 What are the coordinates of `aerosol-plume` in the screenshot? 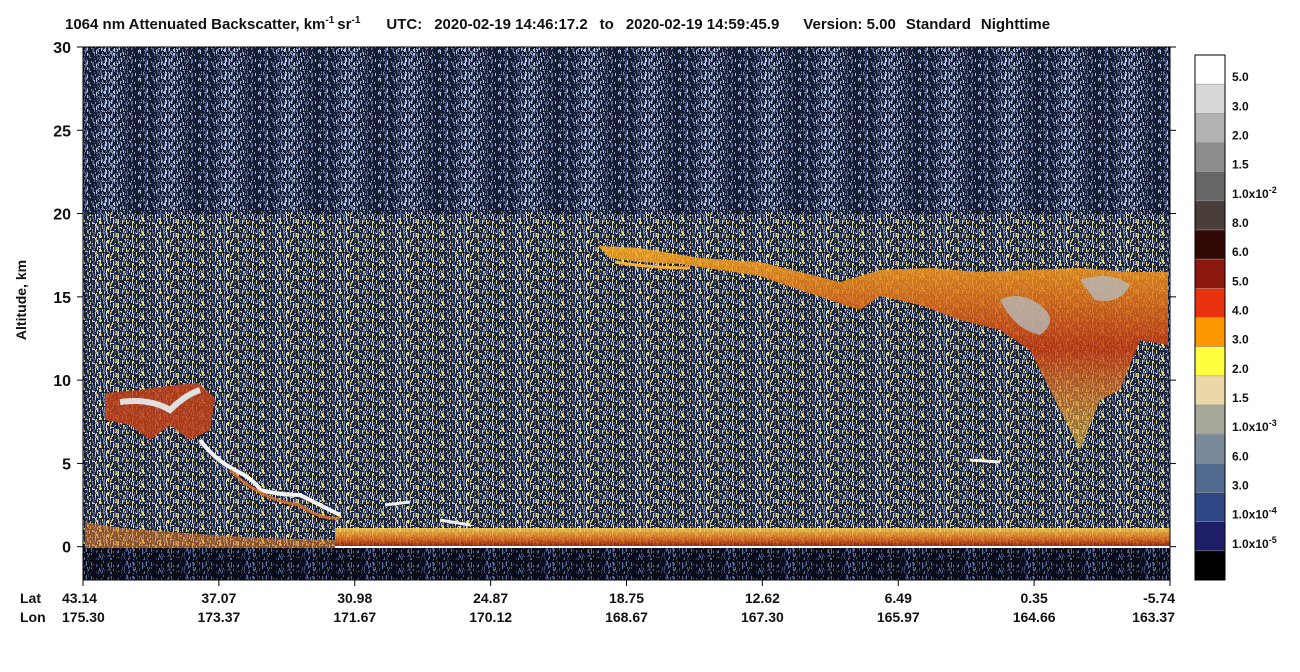 It's located at (269, 477).